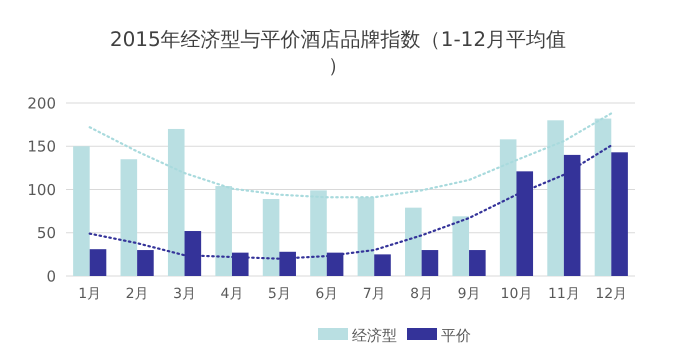 Image resolution: width=683 pixels, height=357 pixels. What do you see at coordinates (184, 294) in the screenshot?
I see `x-tick-label: 3月` at bounding box center [184, 294].